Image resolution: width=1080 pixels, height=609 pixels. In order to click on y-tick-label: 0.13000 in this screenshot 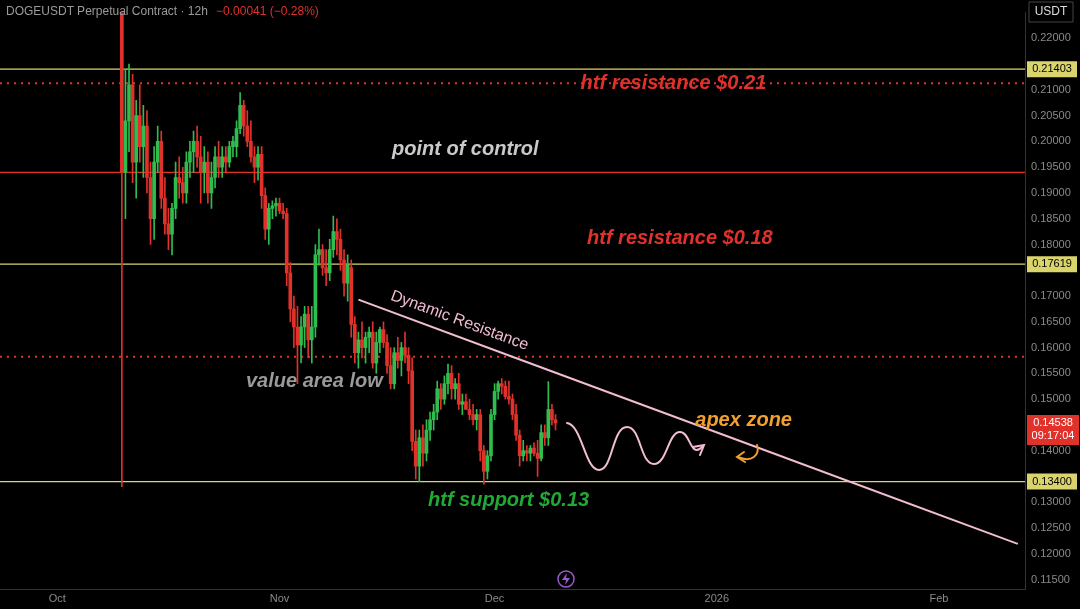, I will do `click(1051, 501)`.